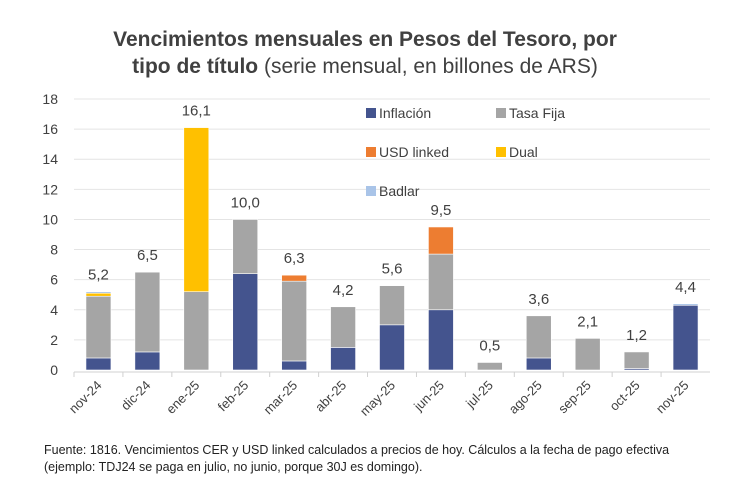 This screenshot has height=491, width=730. What do you see at coordinates (440, 210) in the screenshot?
I see `data-label: 9,5` at bounding box center [440, 210].